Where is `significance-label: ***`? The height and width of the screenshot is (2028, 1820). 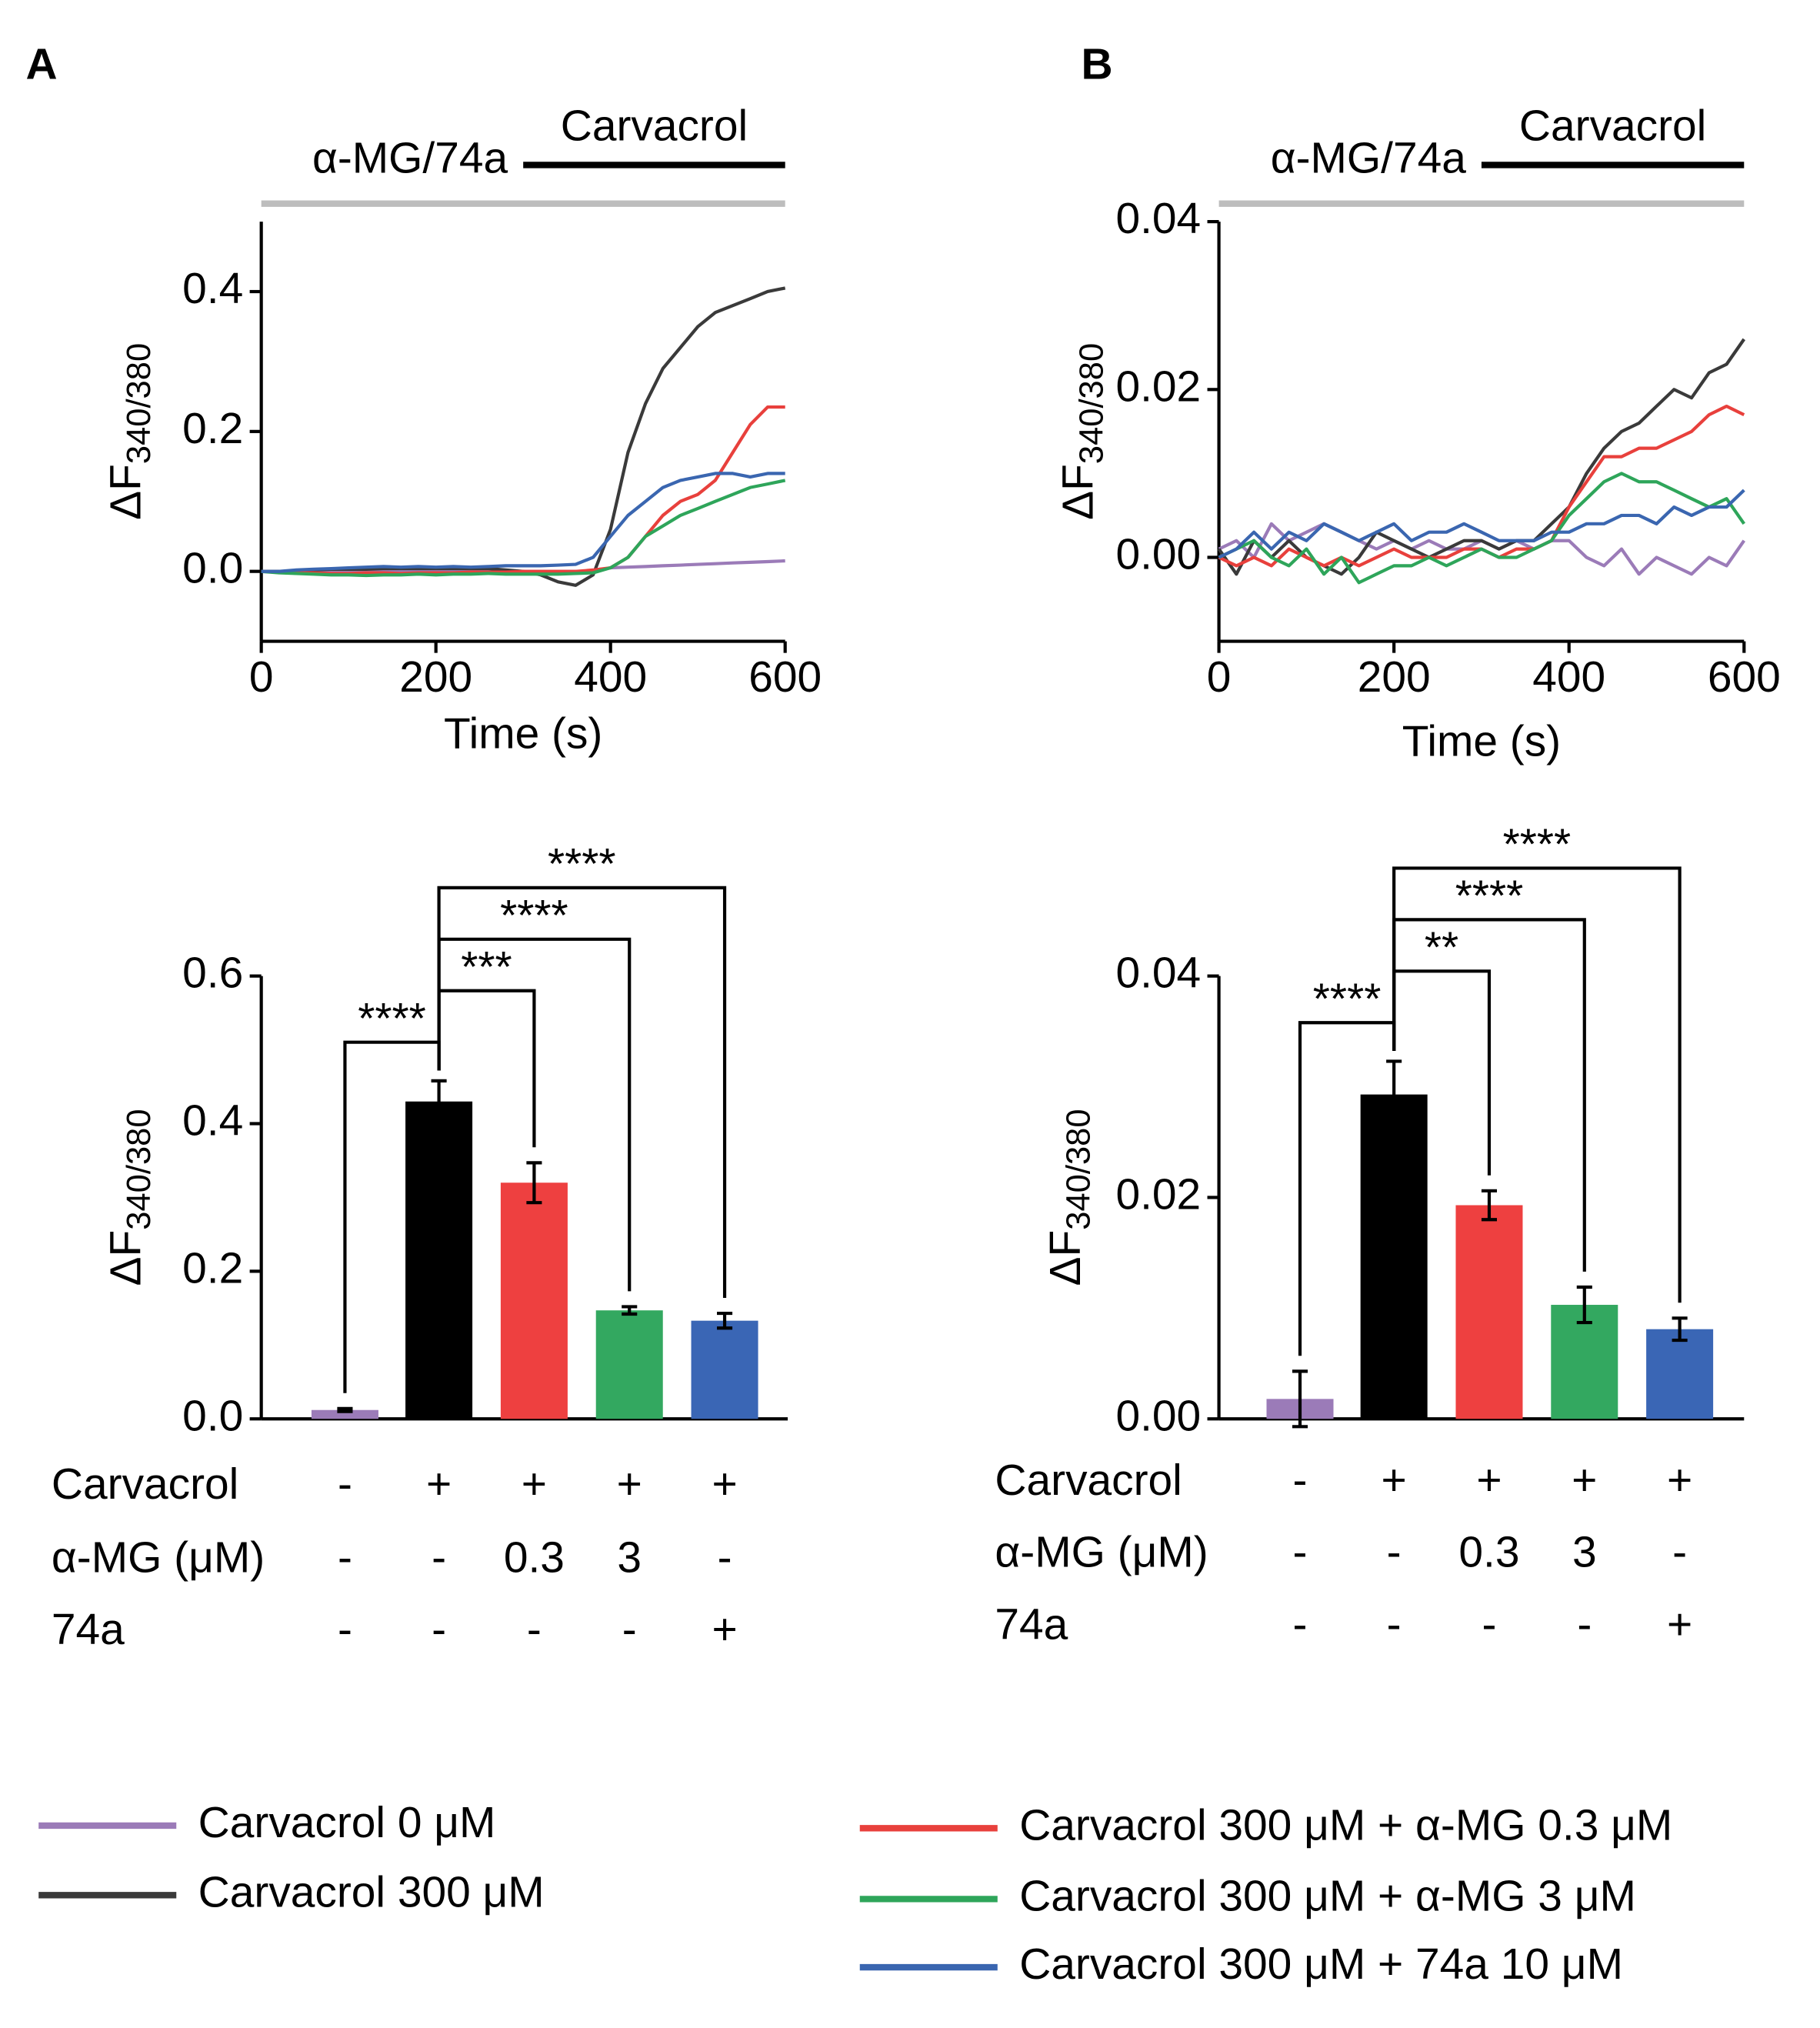 significance-label: *** is located at coordinates (487, 967).